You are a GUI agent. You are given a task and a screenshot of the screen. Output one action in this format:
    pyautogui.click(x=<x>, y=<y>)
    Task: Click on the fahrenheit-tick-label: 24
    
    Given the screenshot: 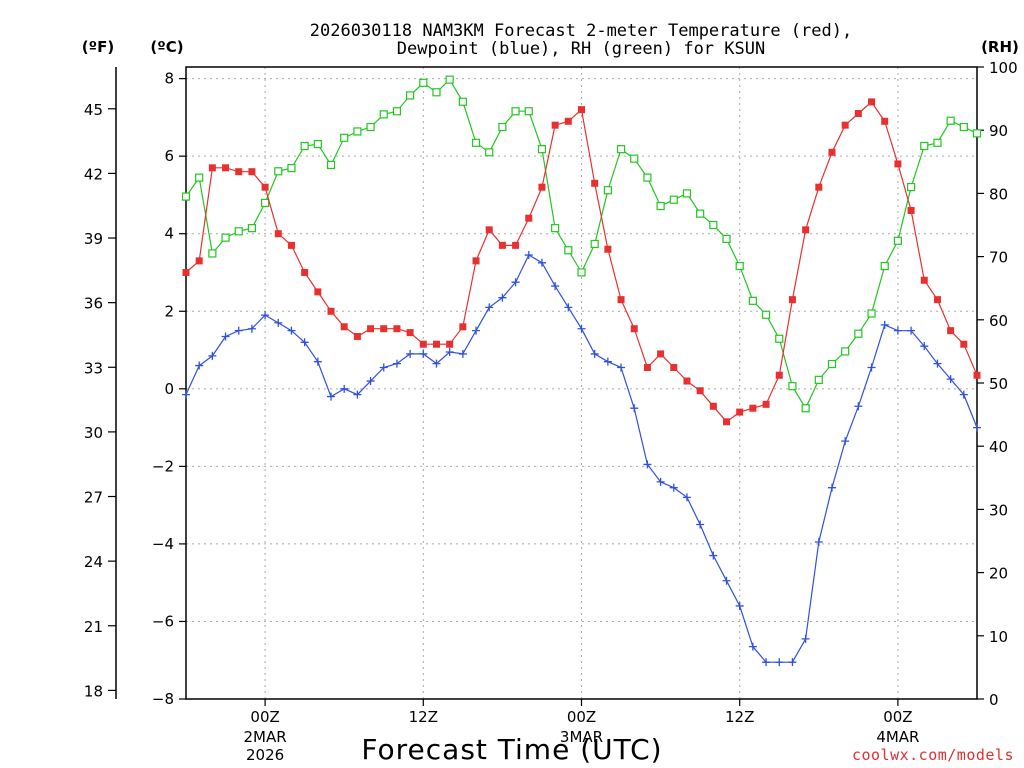 What is the action you would take?
    pyautogui.click(x=93, y=562)
    